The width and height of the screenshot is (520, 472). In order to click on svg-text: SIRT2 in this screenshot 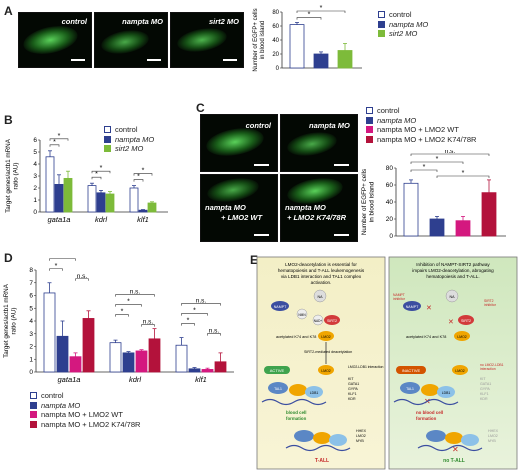, I will do `click(332, 321)`.